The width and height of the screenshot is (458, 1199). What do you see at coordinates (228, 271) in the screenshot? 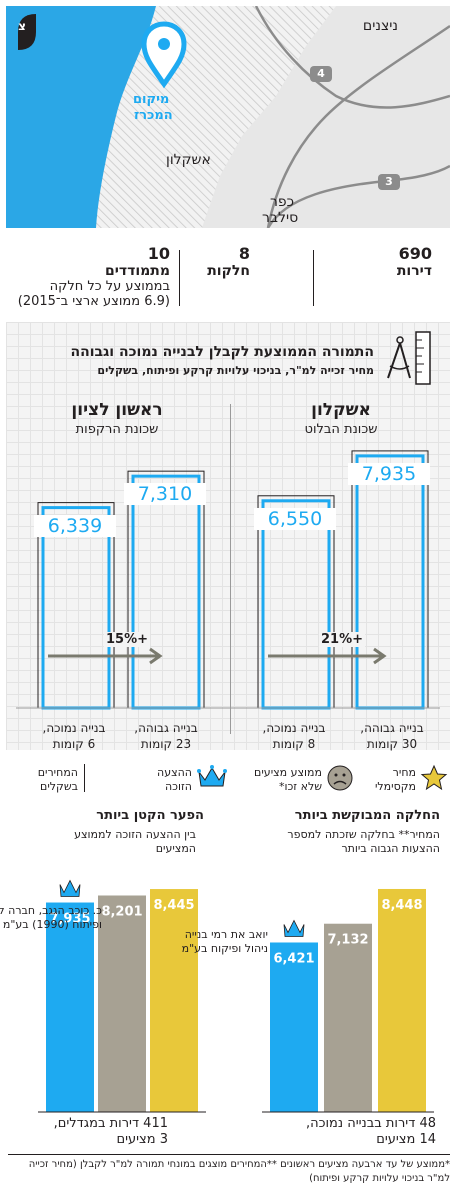
I see `stat-plots-label: חלקות` at bounding box center [228, 271].